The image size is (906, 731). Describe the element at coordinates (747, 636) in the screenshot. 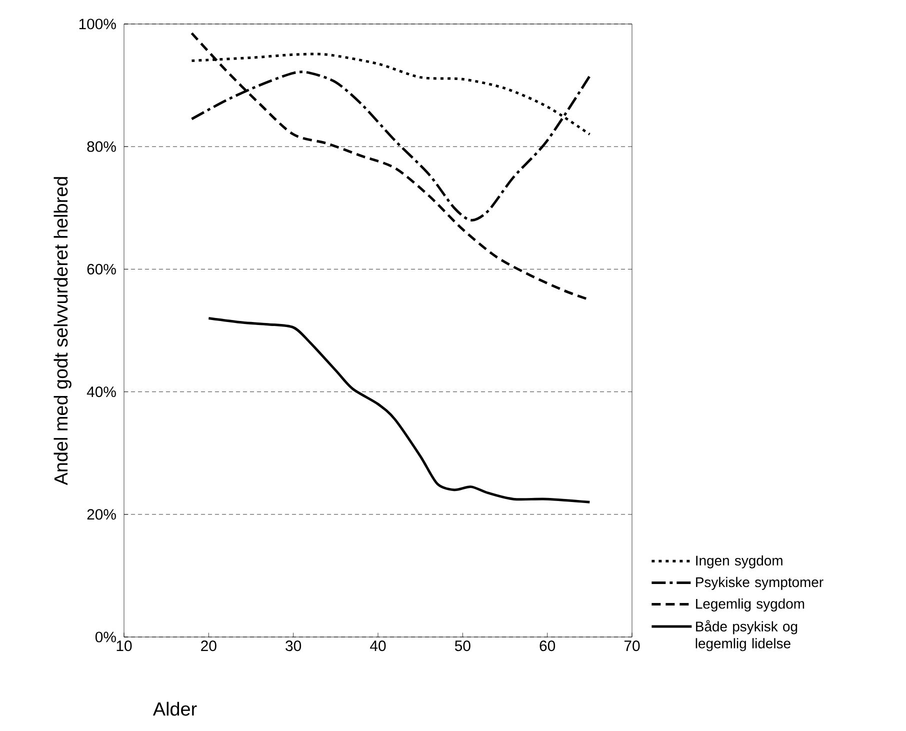

I see `legend-label: Både psykisk og legemlig lidelse` at that location.